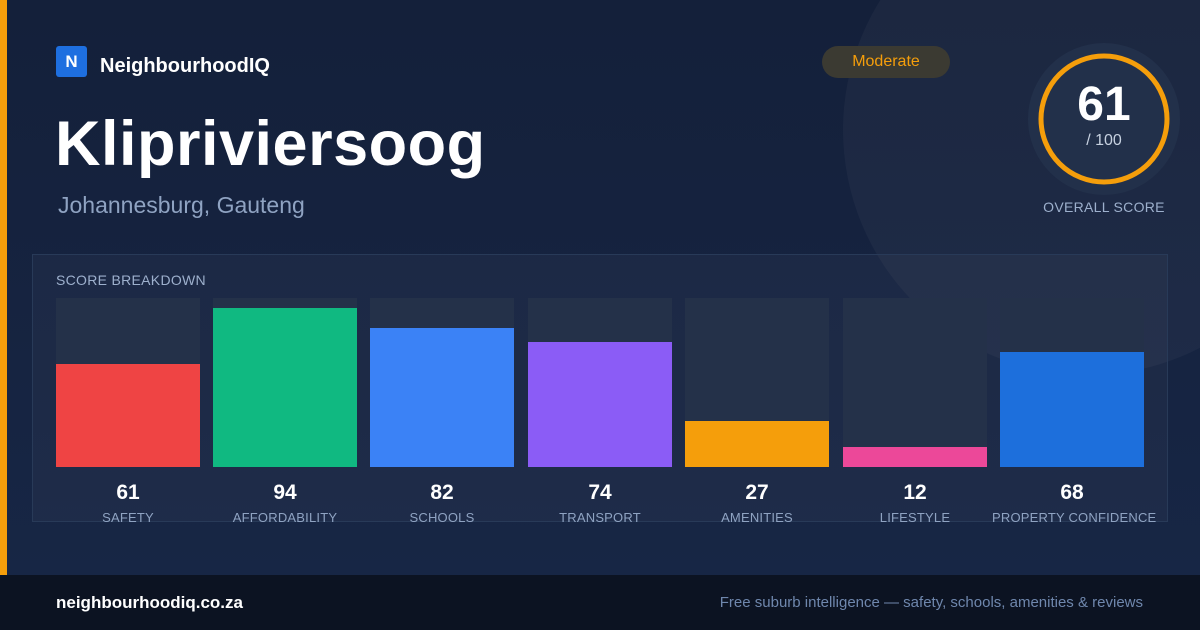 The image size is (1200, 630). I want to click on overall-score-value: 61, so click(1104, 104).